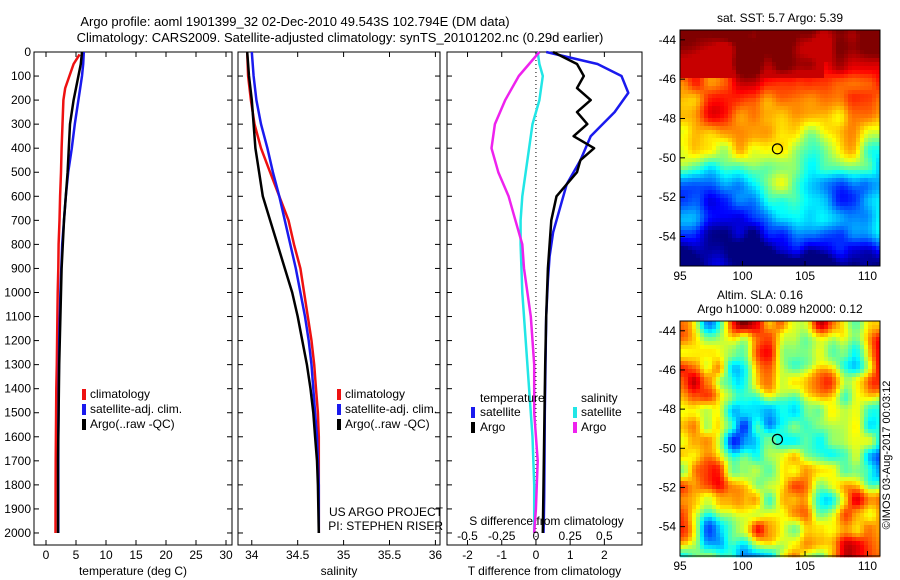  What do you see at coordinates (17, 292) in the screenshot?
I see `depth-tick-label: 1000` at bounding box center [17, 292].